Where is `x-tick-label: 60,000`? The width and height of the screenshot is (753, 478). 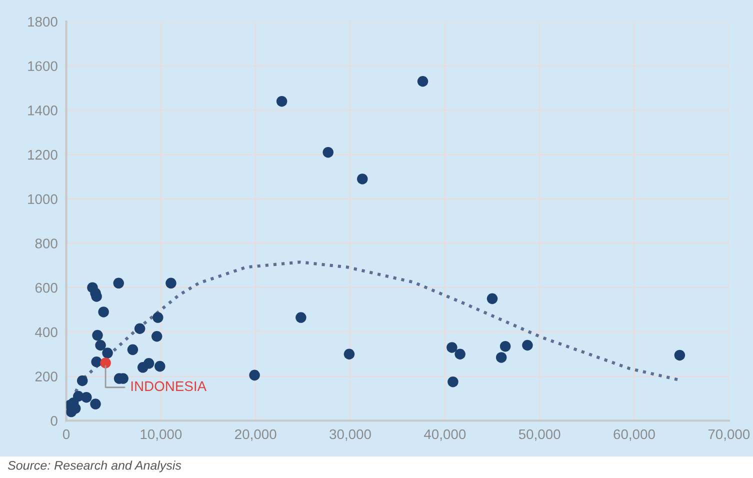
x-tick-label: 60,000 is located at coordinates (634, 435).